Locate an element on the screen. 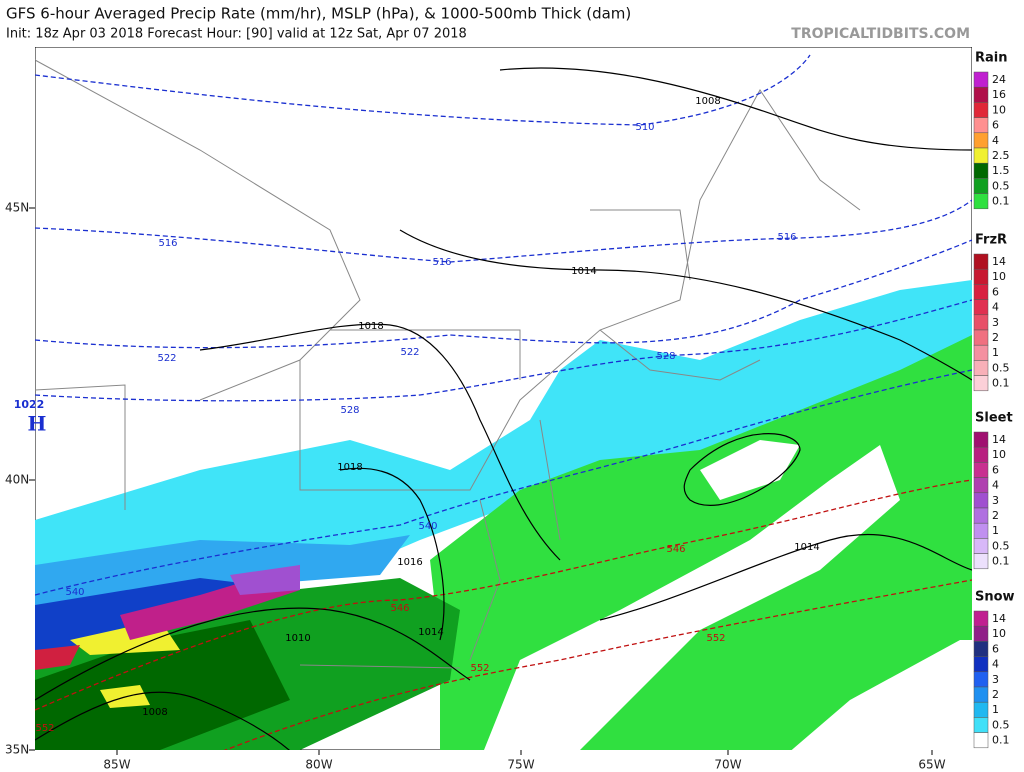  latitude-label: 35N is located at coordinates (17, 750).